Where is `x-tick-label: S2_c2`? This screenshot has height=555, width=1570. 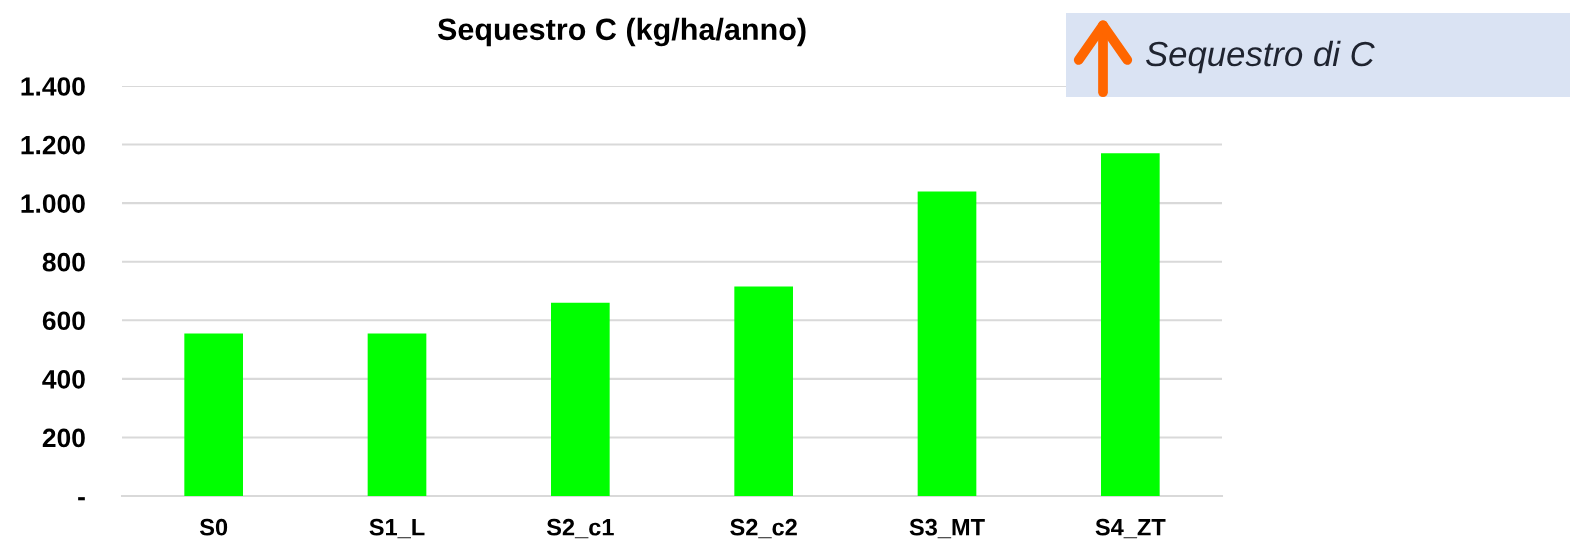 x-tick-label: S2_c2 is located at coordinates (763, 528).